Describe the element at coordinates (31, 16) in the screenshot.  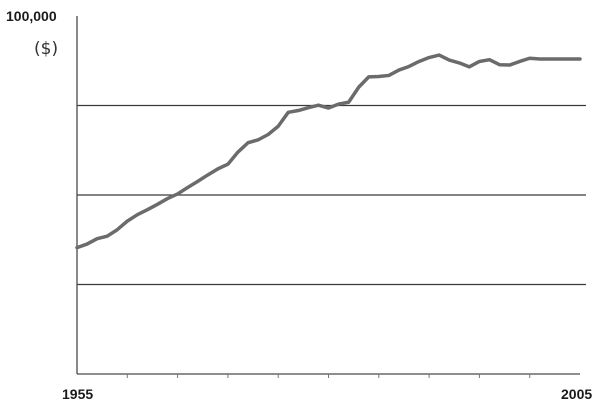
I see `y-top-tick-label: 100,000` at that location.